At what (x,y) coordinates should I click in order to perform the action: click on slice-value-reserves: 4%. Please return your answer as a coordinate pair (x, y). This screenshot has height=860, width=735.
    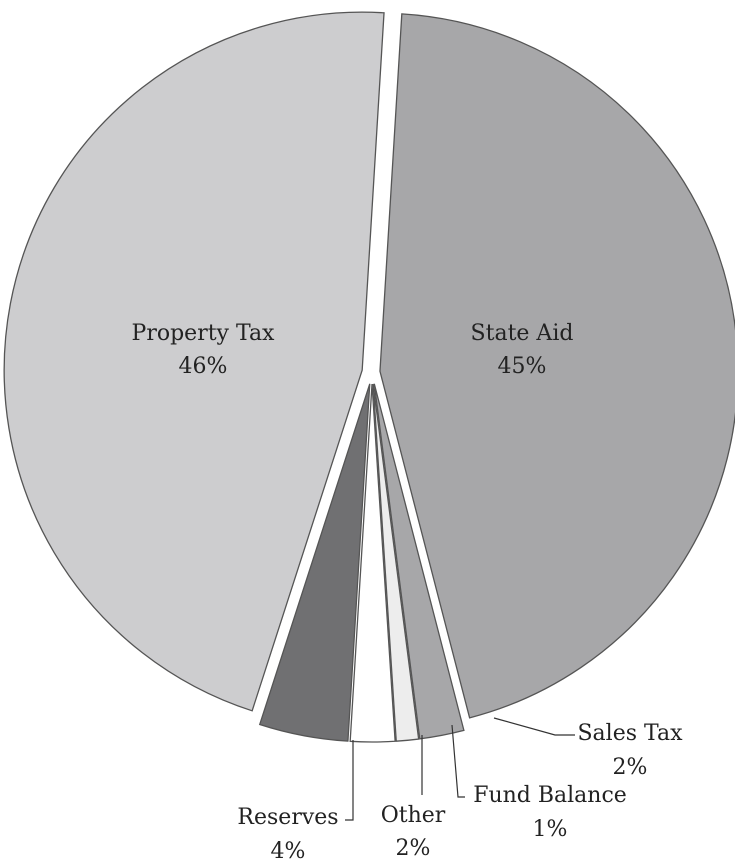
    Looking at the image, I should click on (288, 849).